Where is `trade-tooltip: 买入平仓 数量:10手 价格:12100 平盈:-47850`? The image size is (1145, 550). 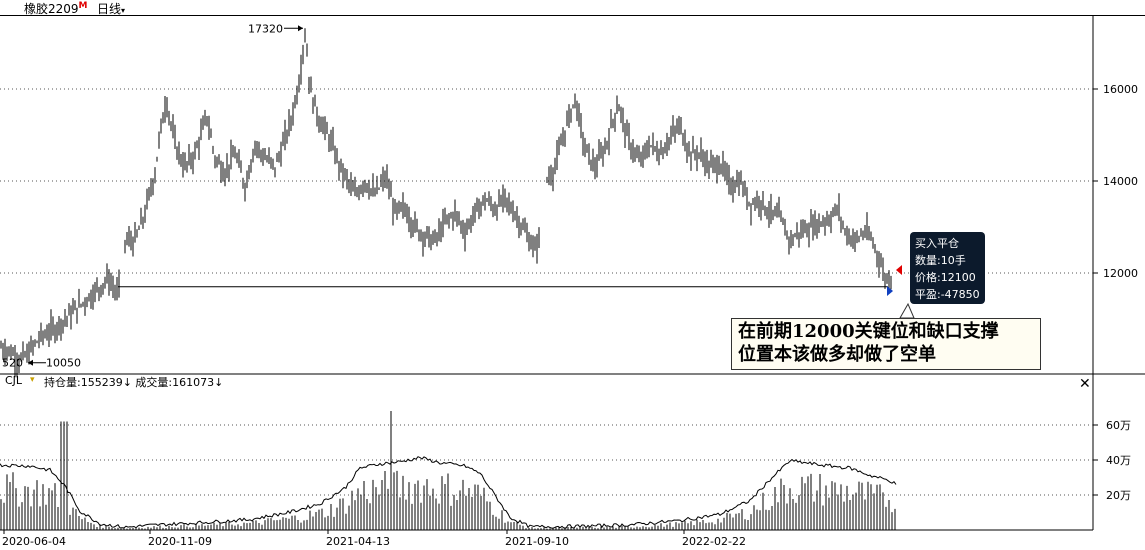 trade-tooltip: 买入平仓 数量:10手 价格:12100 平盈:-47850 is located at coordinates (947, 268).